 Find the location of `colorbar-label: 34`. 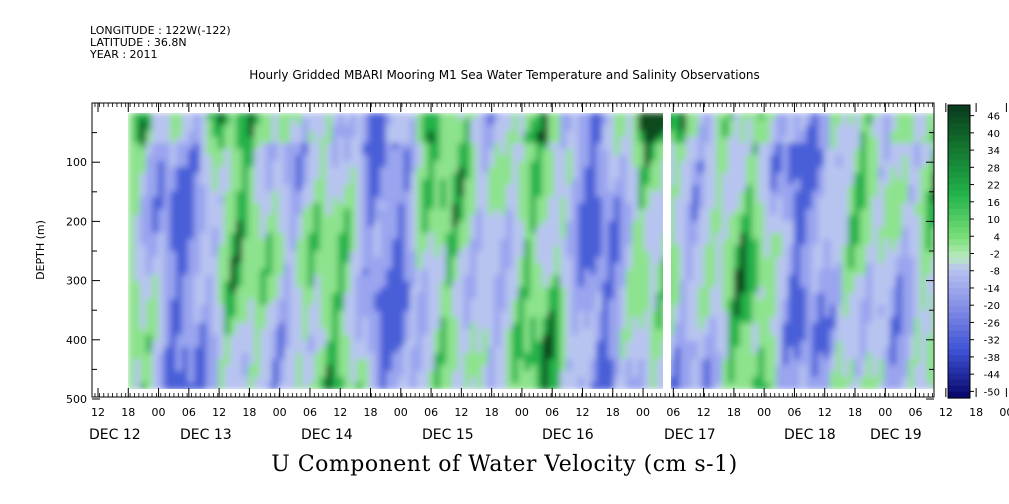

colorbar-label: 34 is located at coordinates (993, 151).